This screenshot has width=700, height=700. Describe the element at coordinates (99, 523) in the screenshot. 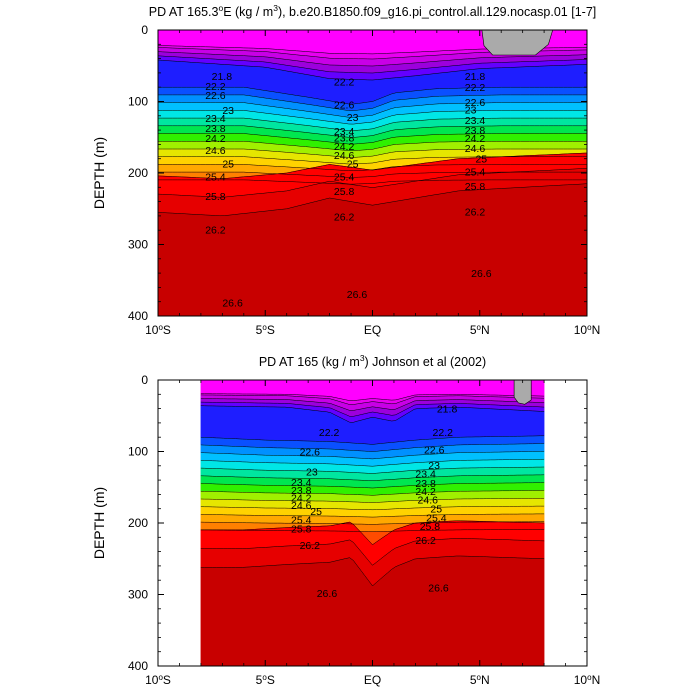

I see `y-axis-label: DEPTH (m)` at that location.